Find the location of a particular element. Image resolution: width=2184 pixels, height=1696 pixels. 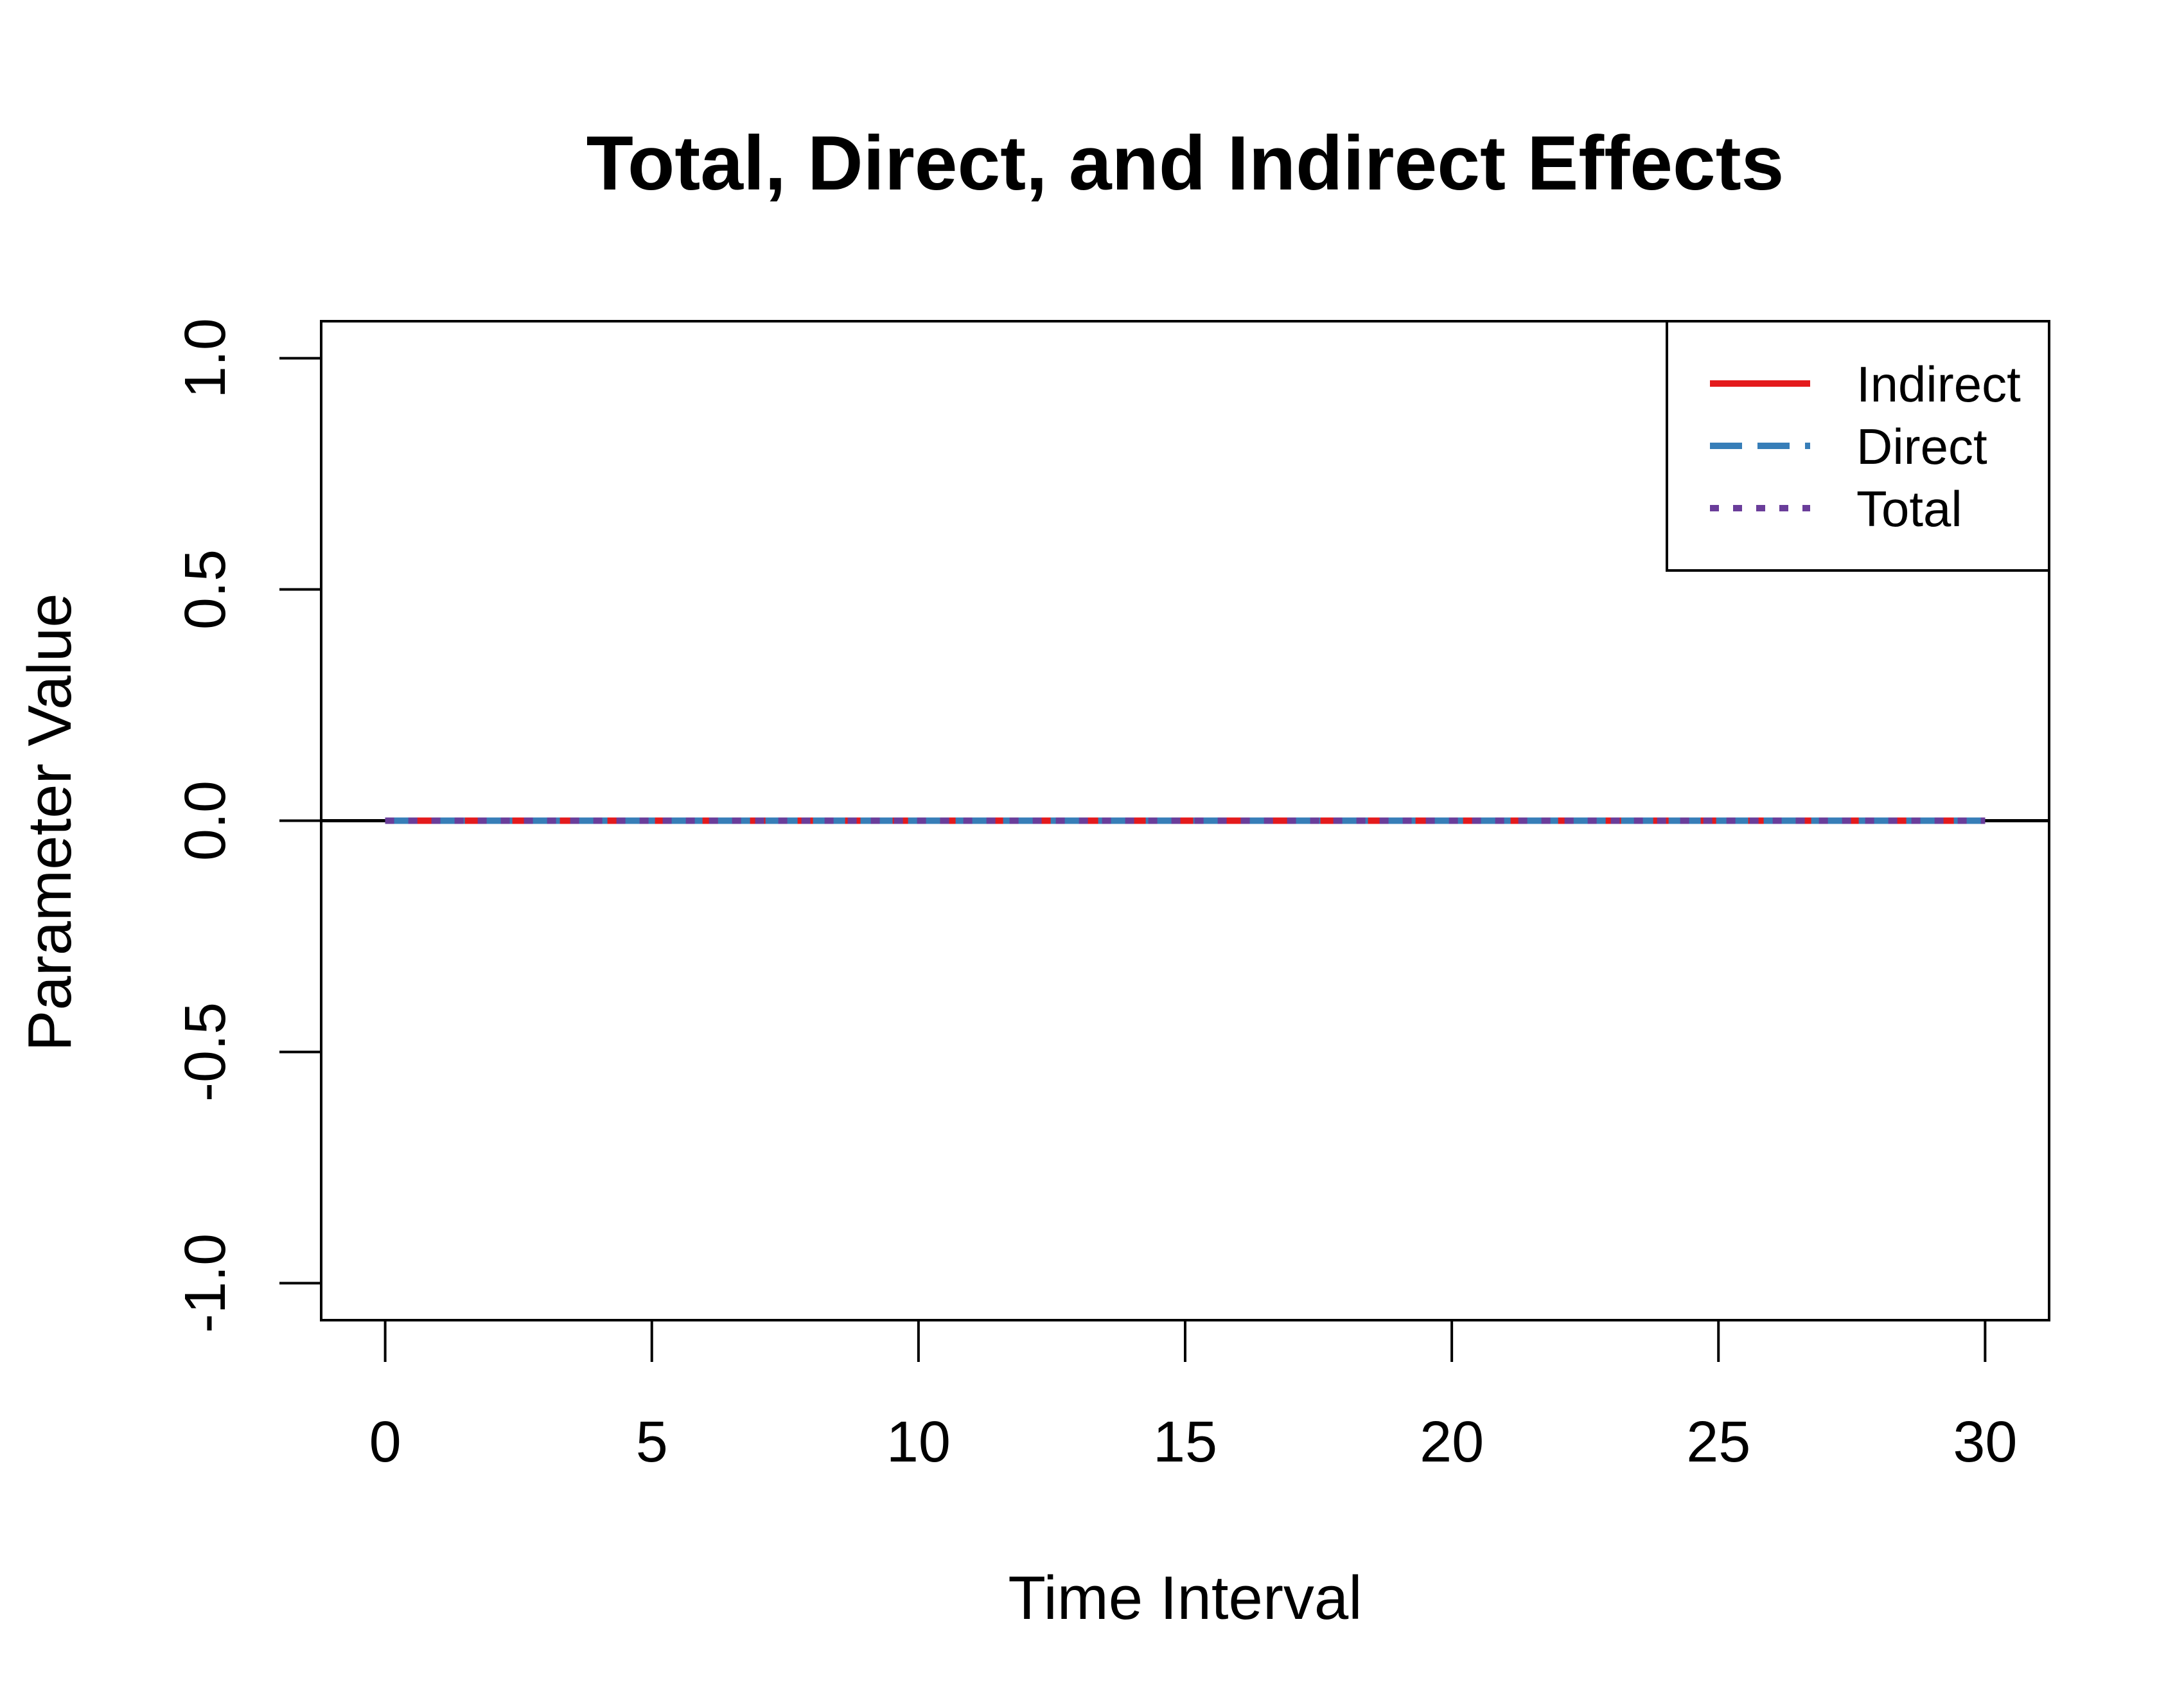

y-tick-label: 0.5 is located at coordinates (205, 589).